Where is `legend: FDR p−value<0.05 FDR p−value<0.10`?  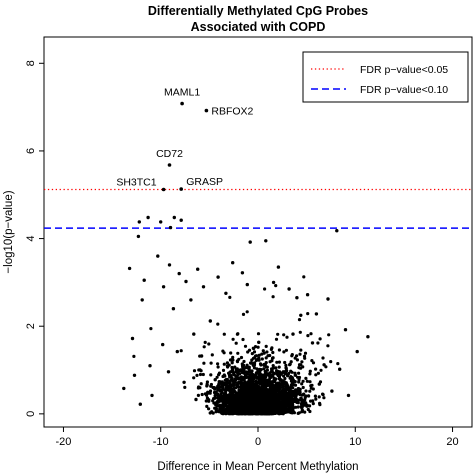
legend: FDR p−value<0.05 FDR p−value<0.10 is located at coordinates (385, 77).